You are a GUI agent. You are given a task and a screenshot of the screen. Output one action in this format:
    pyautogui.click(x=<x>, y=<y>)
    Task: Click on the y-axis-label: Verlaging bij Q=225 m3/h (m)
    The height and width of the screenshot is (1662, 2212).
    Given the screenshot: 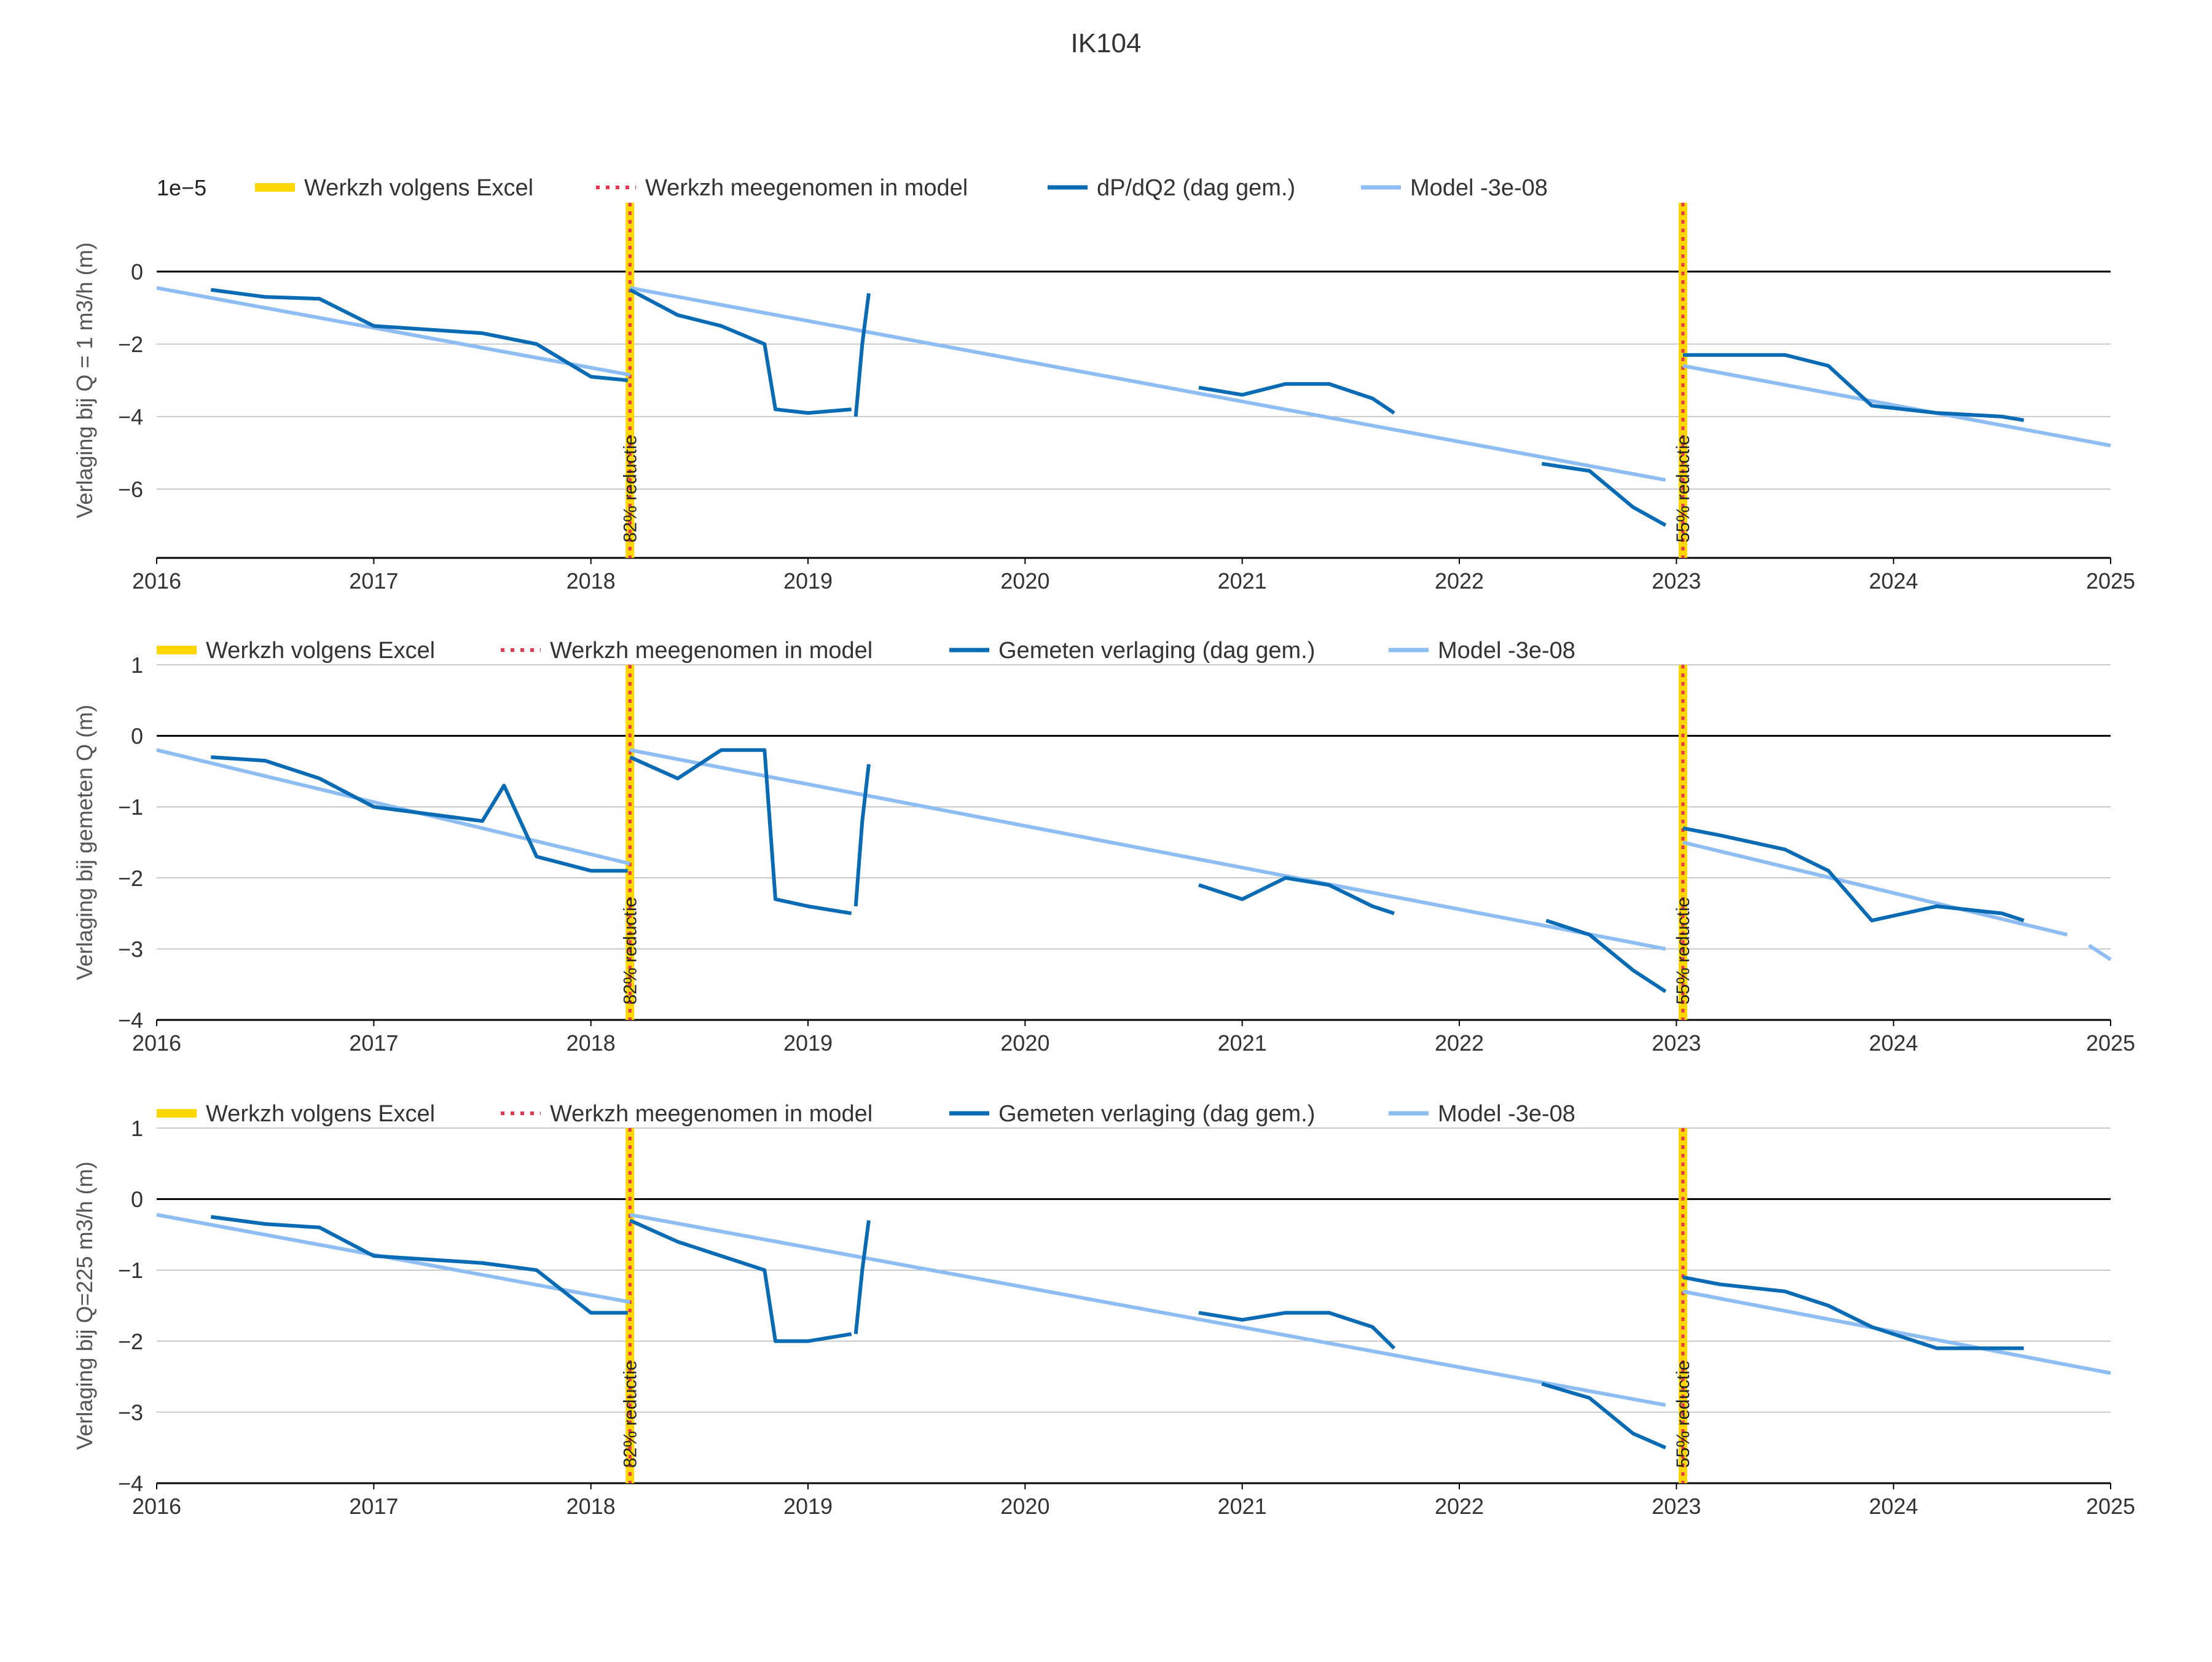 What is the action you would take?
    pyautogui.click(x=84, y=1305)
    